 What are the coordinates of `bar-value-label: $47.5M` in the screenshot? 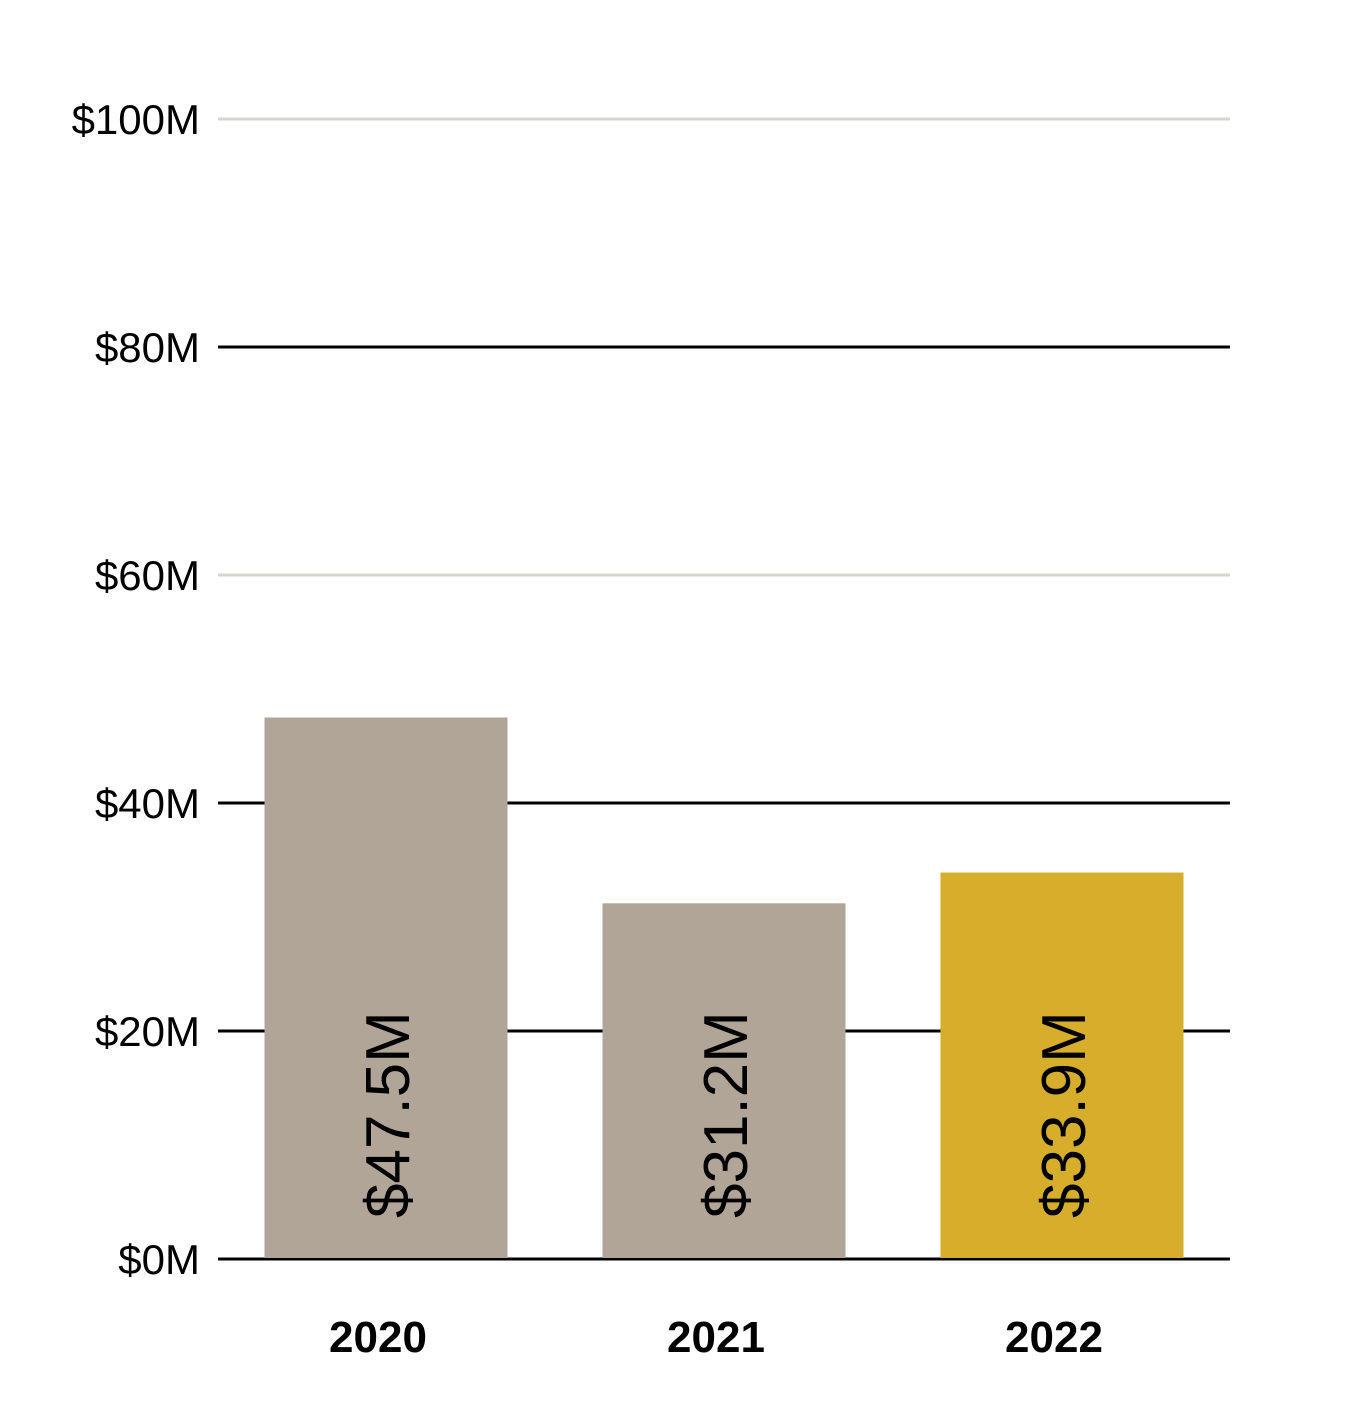 It's located at (388, 1114).